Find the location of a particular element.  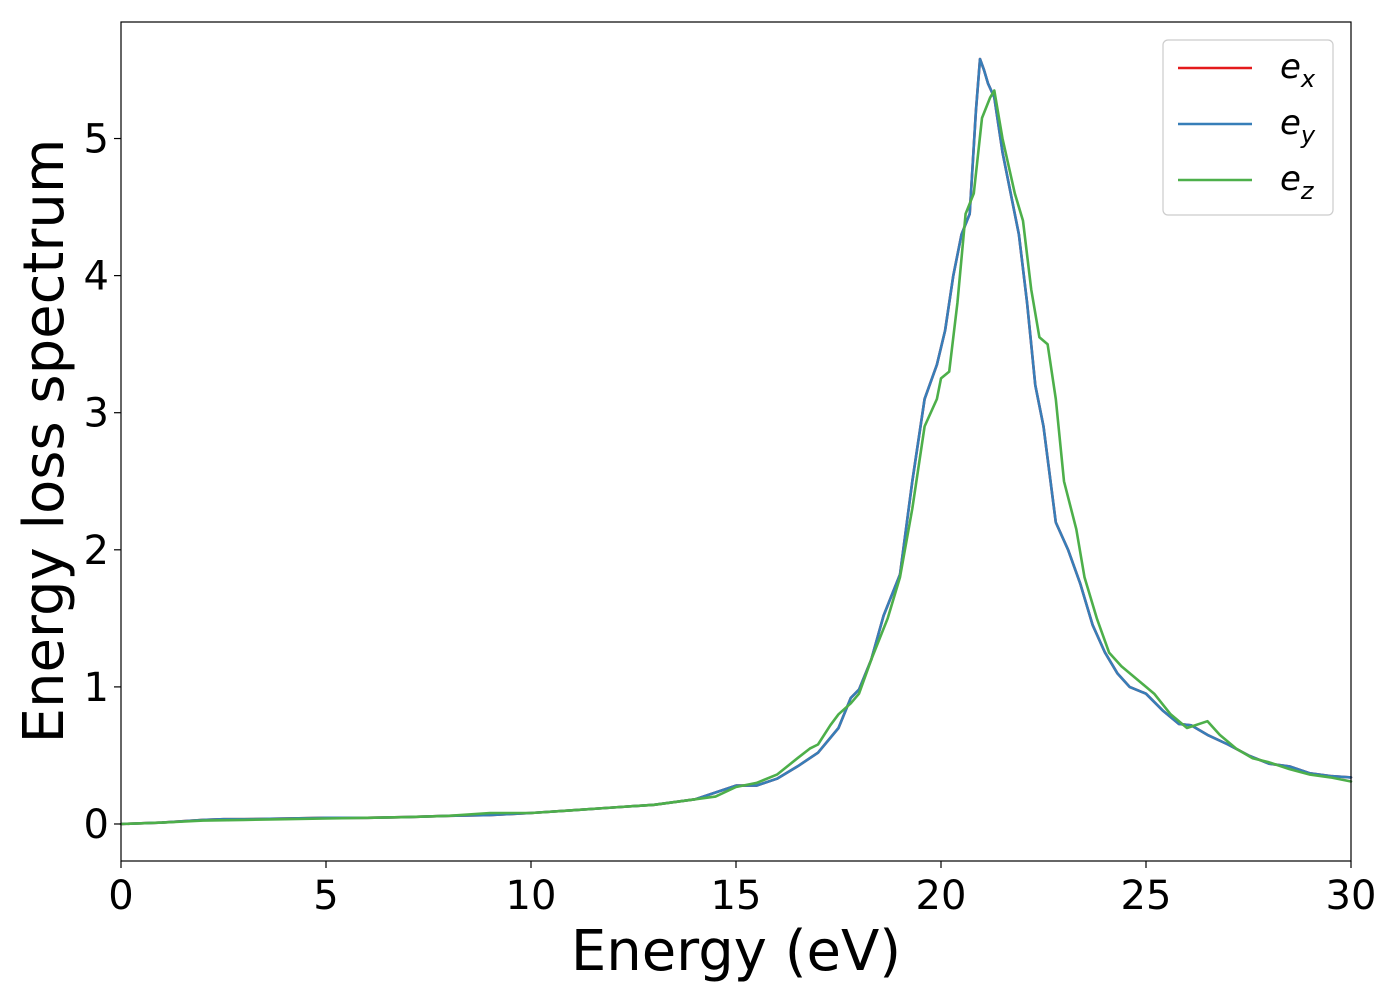

x-tick-label: 30 is located at coordinates (1351, 896).